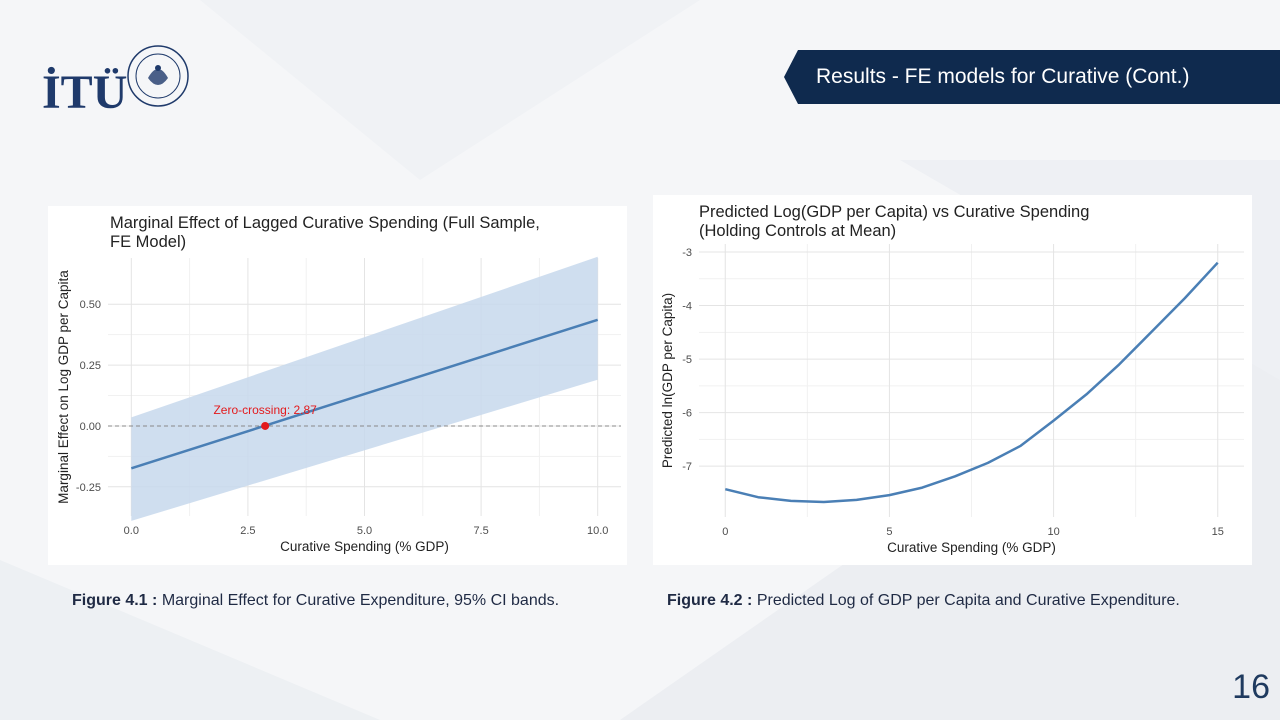  What do you see at coordinates (1251, 687) in the screenshot?
I see `page-number: 16` at bounding box center [1251, 687].